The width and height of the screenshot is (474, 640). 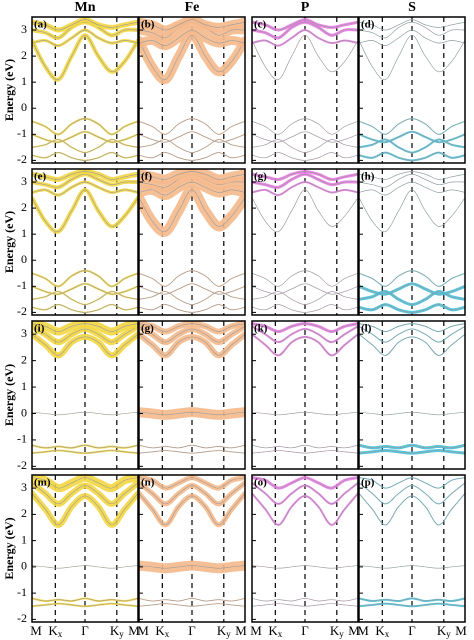 I want to click on y-tick-label: 2, so click(x=24, y=359).